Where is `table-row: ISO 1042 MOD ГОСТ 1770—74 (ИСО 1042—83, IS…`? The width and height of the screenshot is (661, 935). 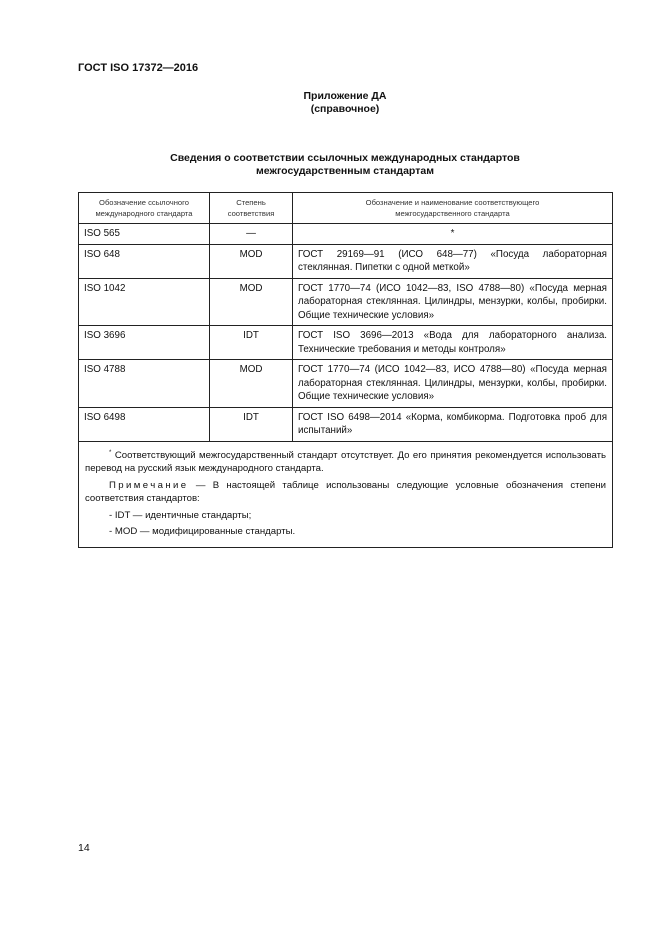
table-row: ISO 1042 MOD ГОСТ 1770—74 (ИСО 1042—83, IS… is located at coordinates (345, 301).